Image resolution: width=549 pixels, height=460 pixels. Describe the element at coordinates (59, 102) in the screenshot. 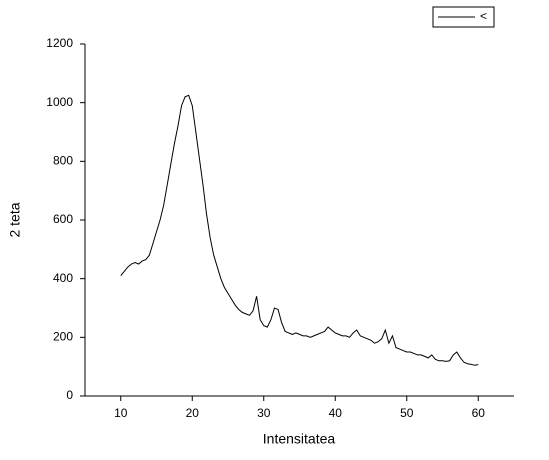

I see `y-tick-label: 1000` at that location.